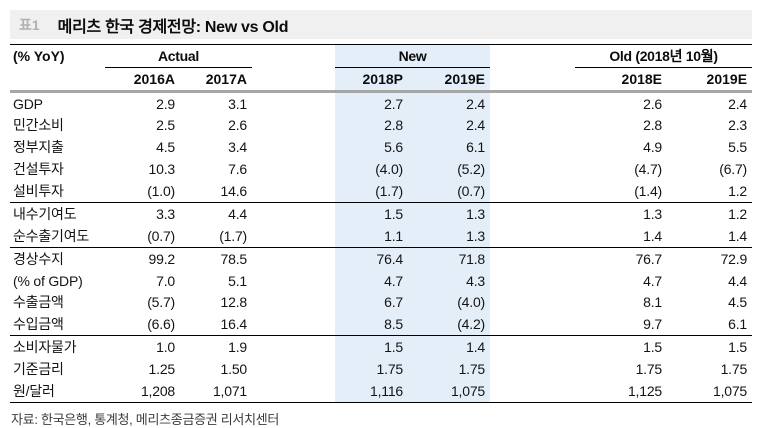 This screenshot has width=761, height=428. I want to click on row-label: 경상수지, so click(38, 259).